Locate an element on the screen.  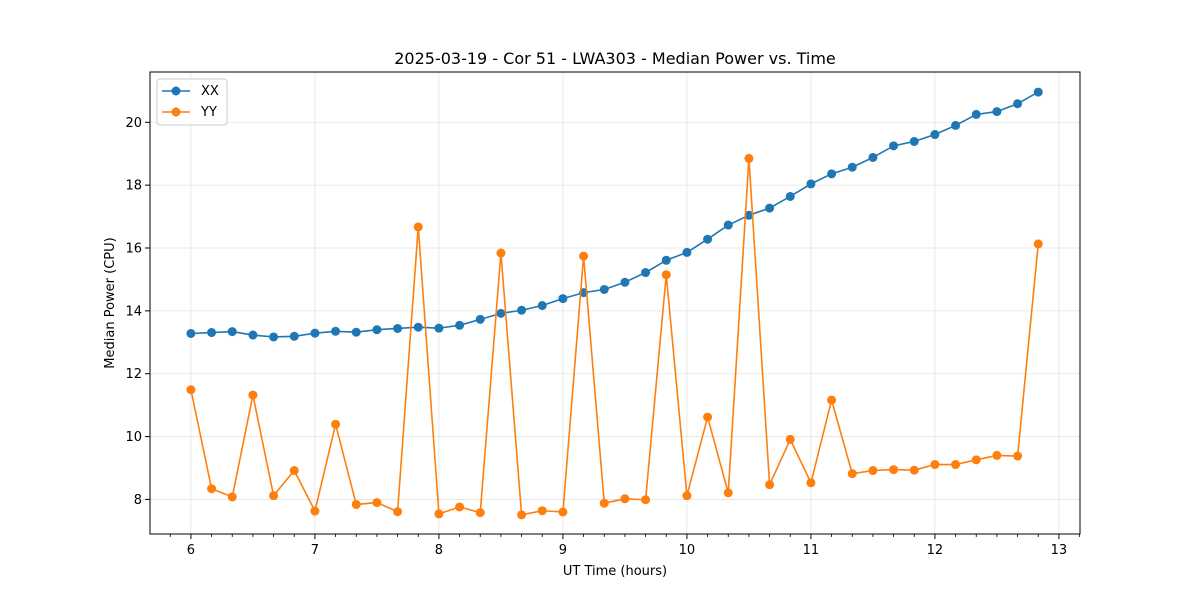
legend-label-yy: YY is located at coordinates (208, 112).